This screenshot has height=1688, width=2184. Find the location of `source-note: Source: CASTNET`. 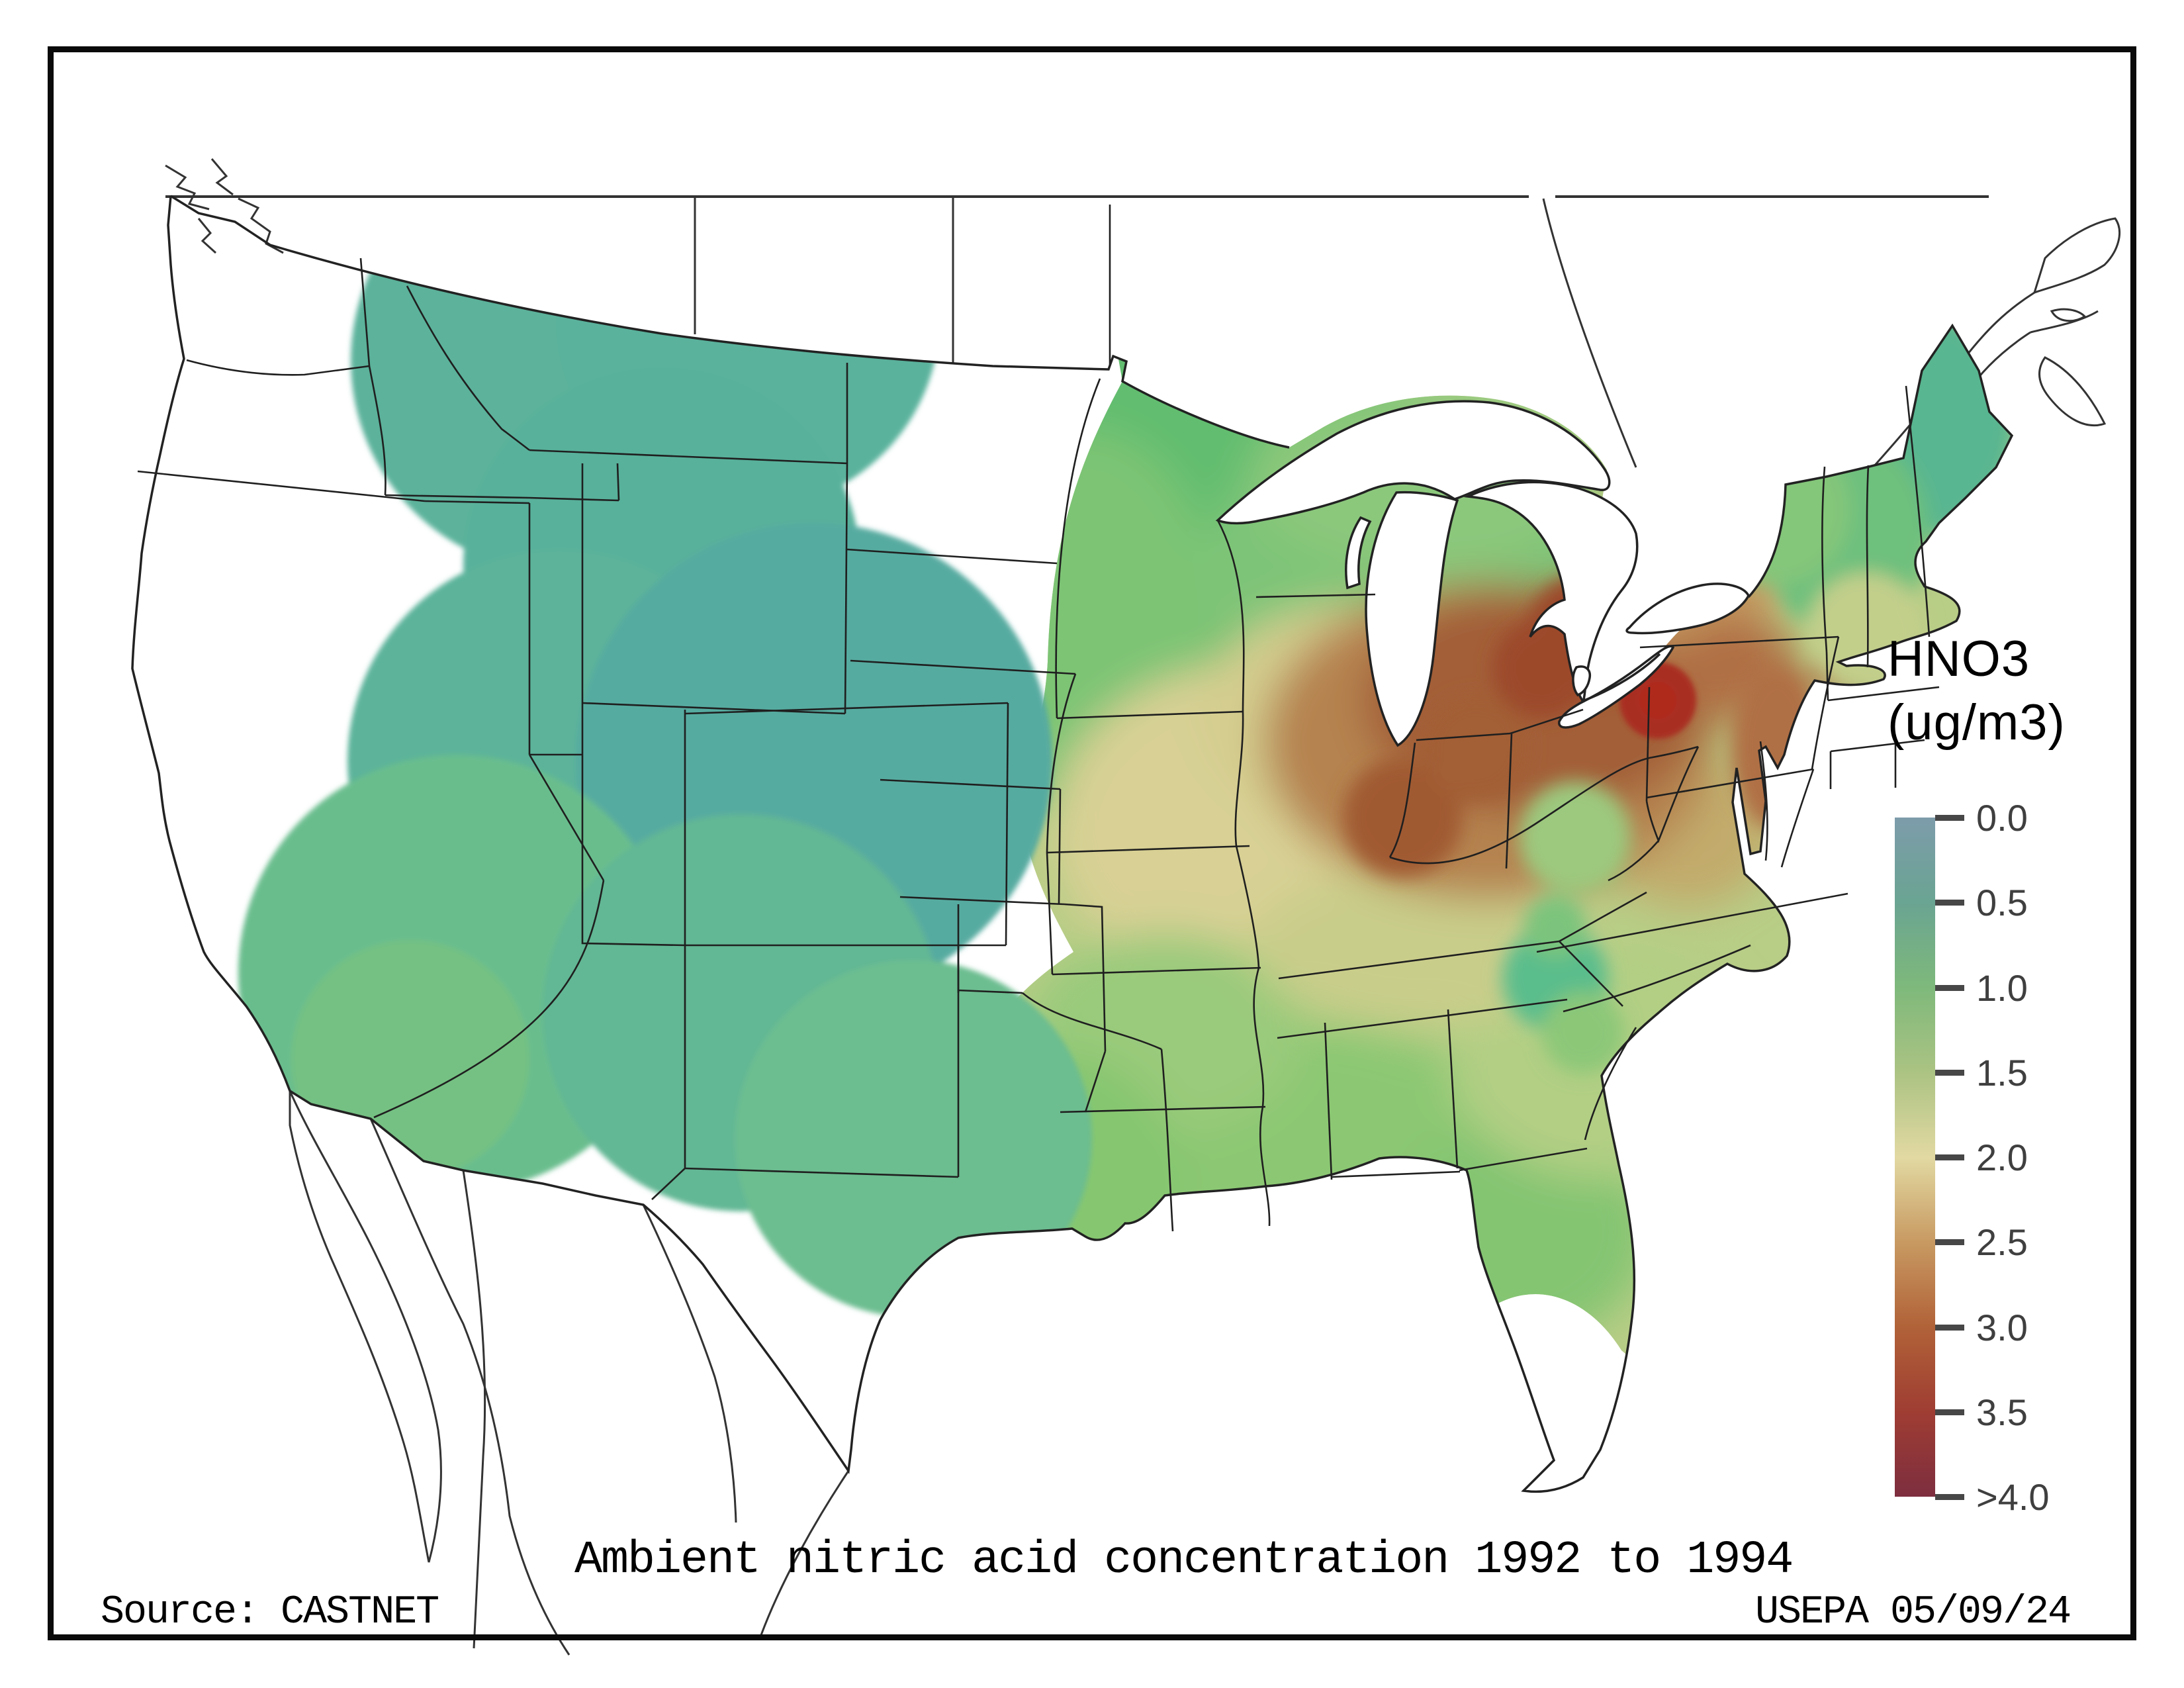

source-note: Source: CASTNET is located at coordinates (270, 1612).